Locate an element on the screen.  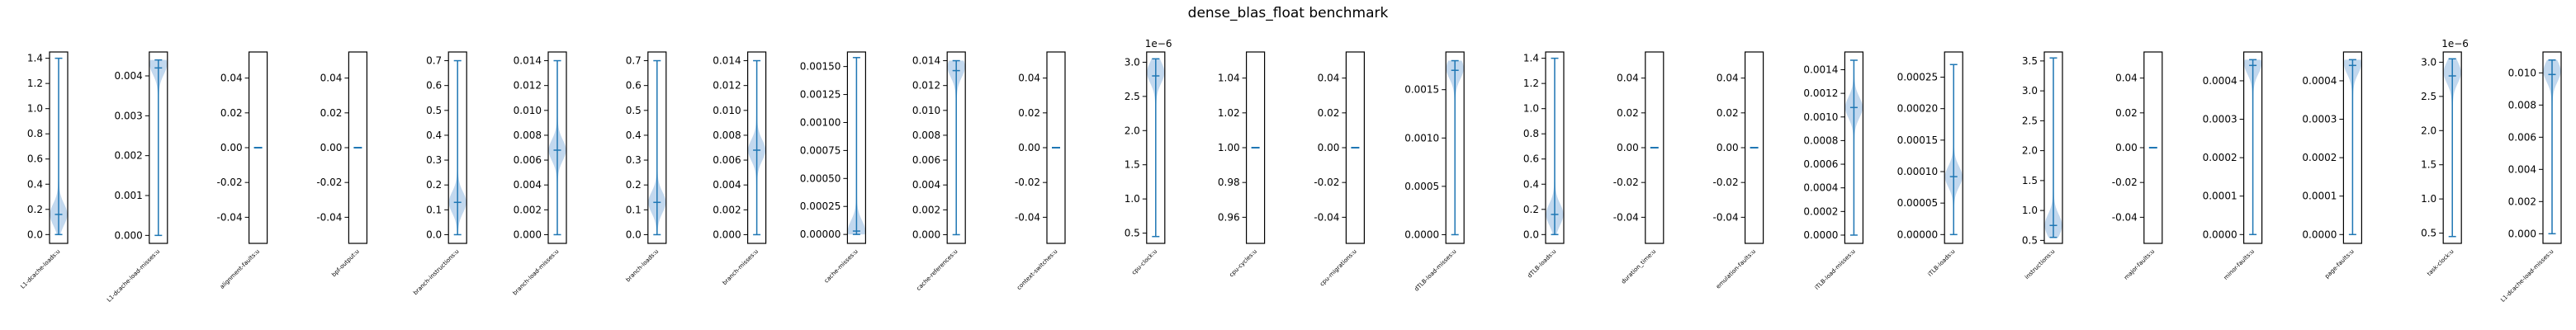
x-category-label: cpu-cycles:u is located at coordinates (1243, 263).